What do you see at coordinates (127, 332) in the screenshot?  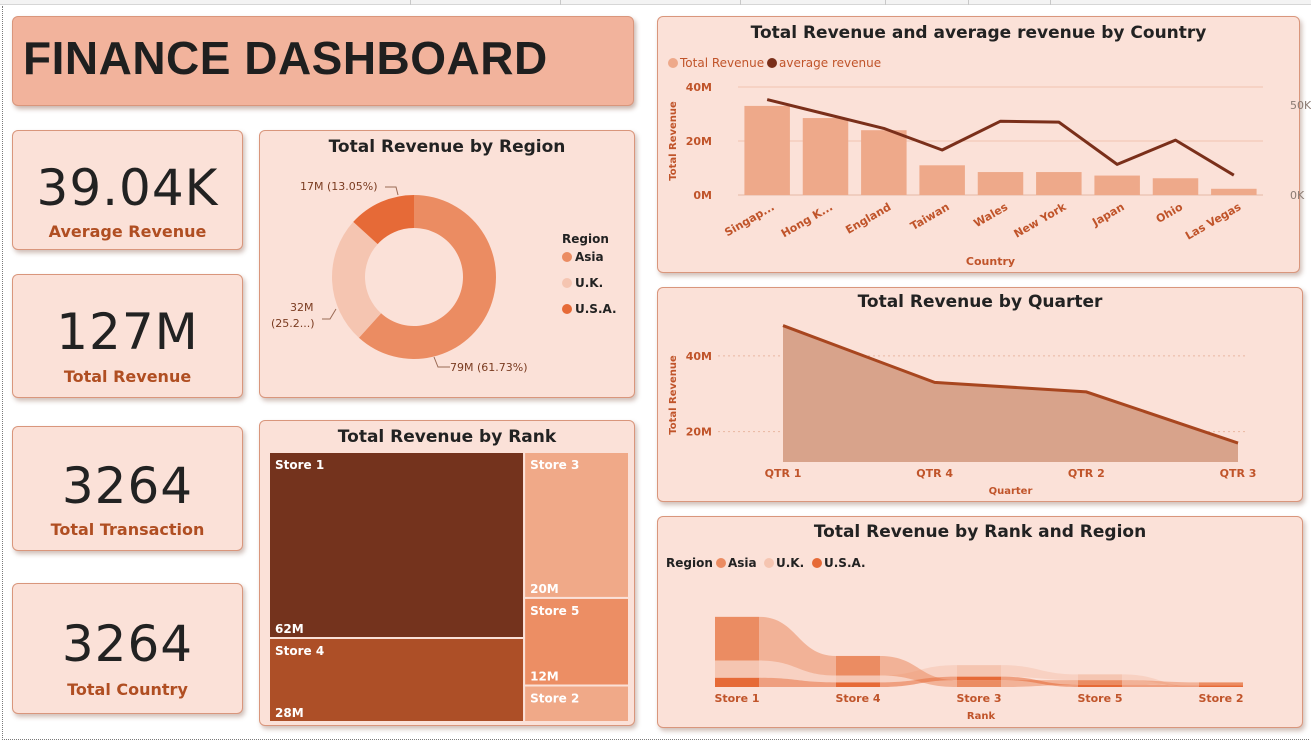 I see `kpi-value: 127M` at bounding box center [127, 332].